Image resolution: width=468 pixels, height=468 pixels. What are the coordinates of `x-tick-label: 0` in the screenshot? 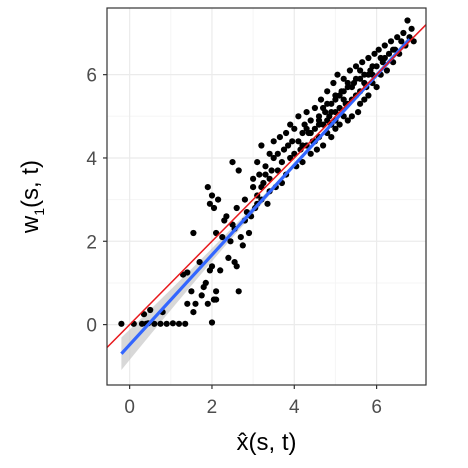 It's located at (129, 407).